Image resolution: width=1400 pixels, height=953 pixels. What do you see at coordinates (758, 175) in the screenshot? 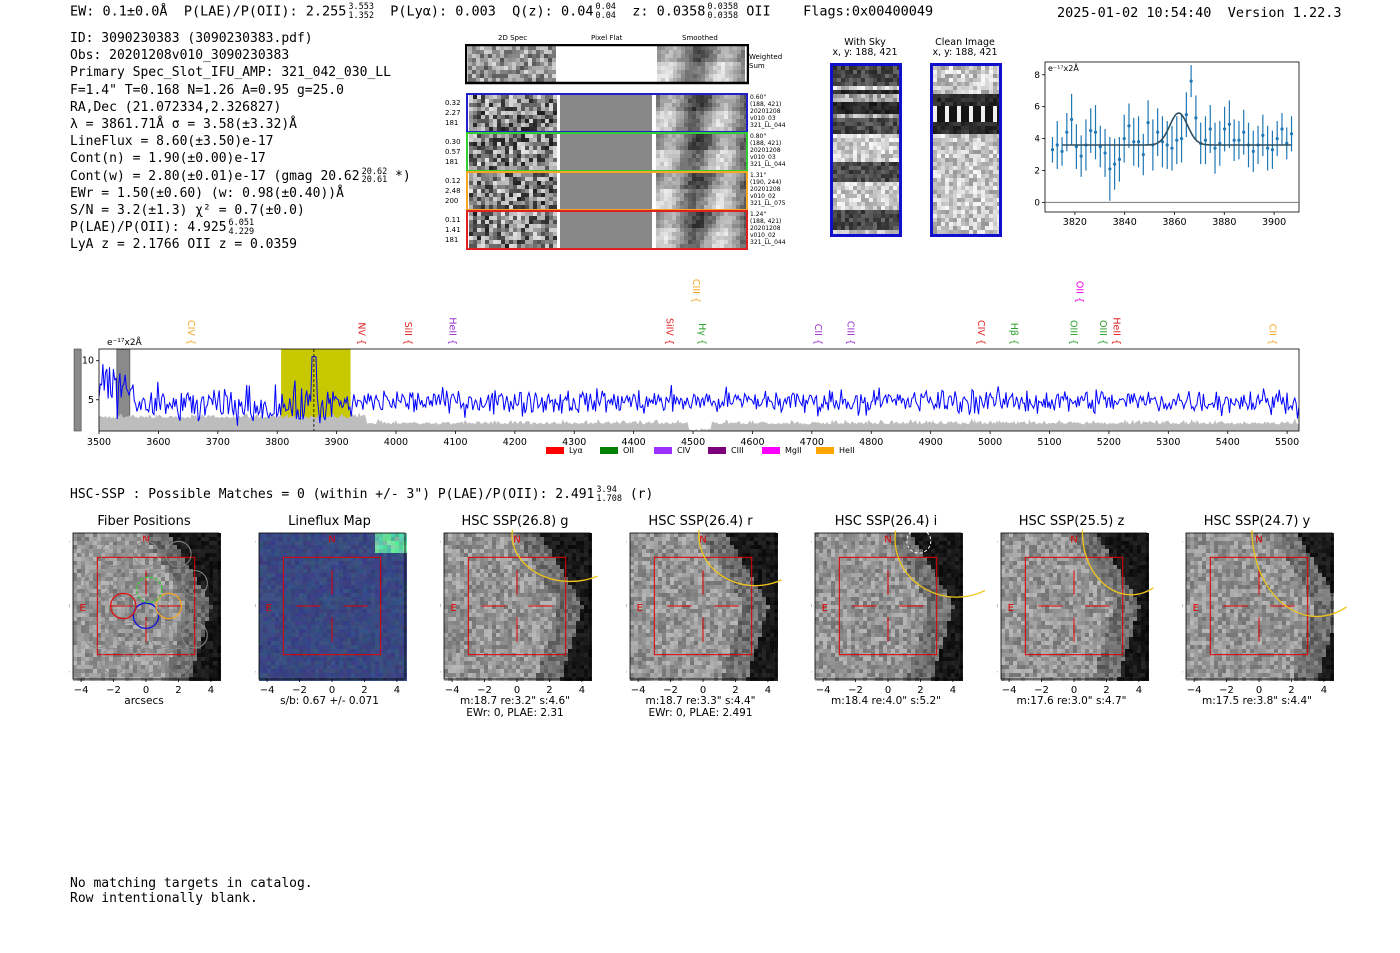
I see `row-2-right-0: 1.31"` at bounding box center [758, 175].